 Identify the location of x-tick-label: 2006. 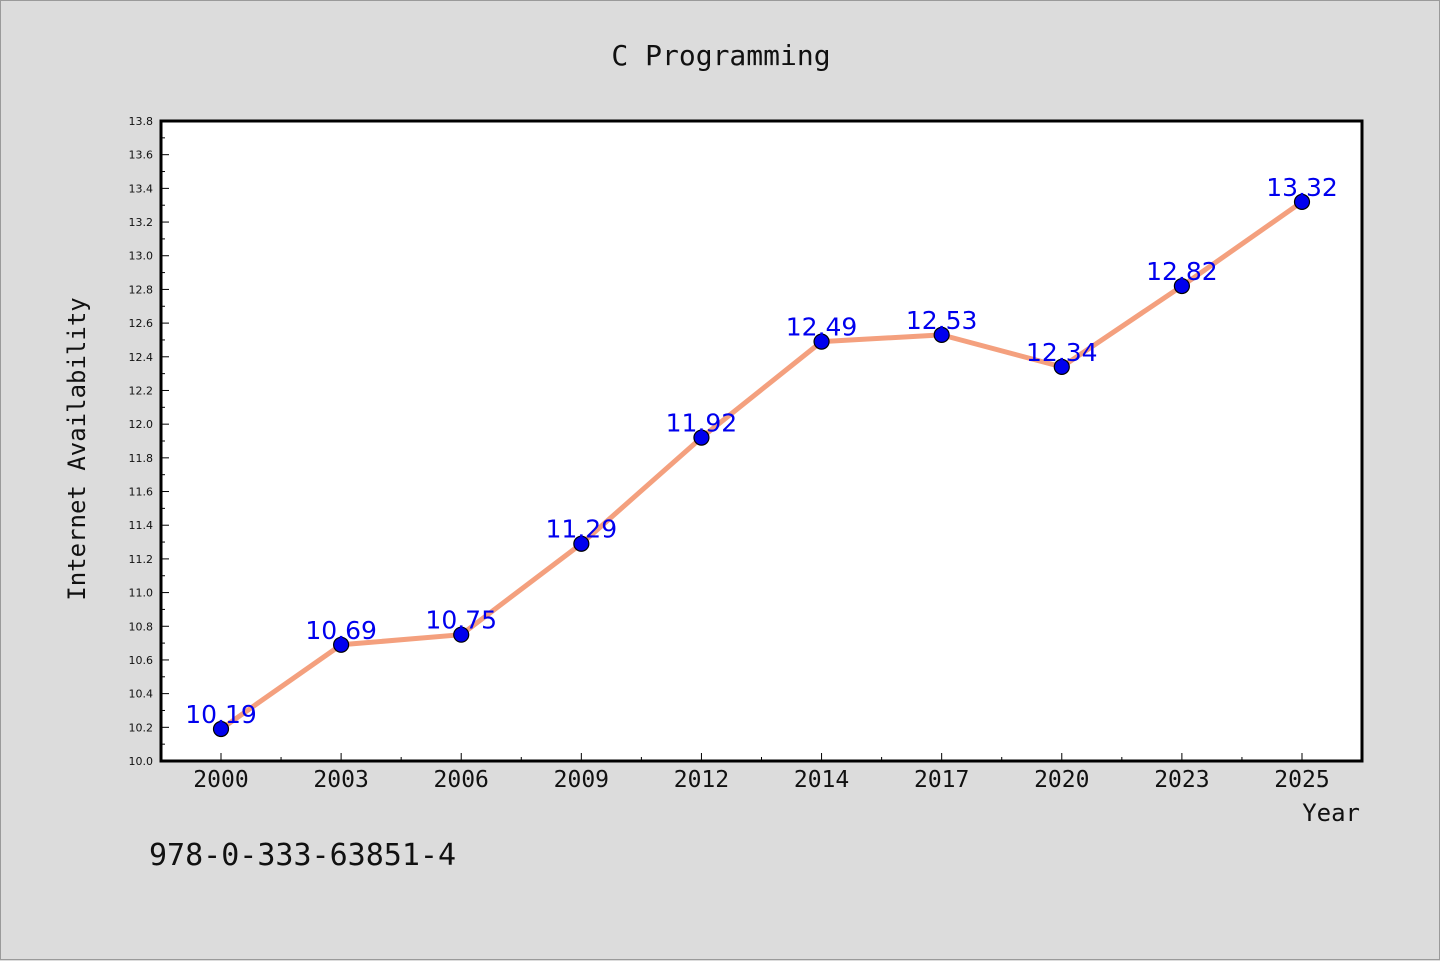
(461, 780).